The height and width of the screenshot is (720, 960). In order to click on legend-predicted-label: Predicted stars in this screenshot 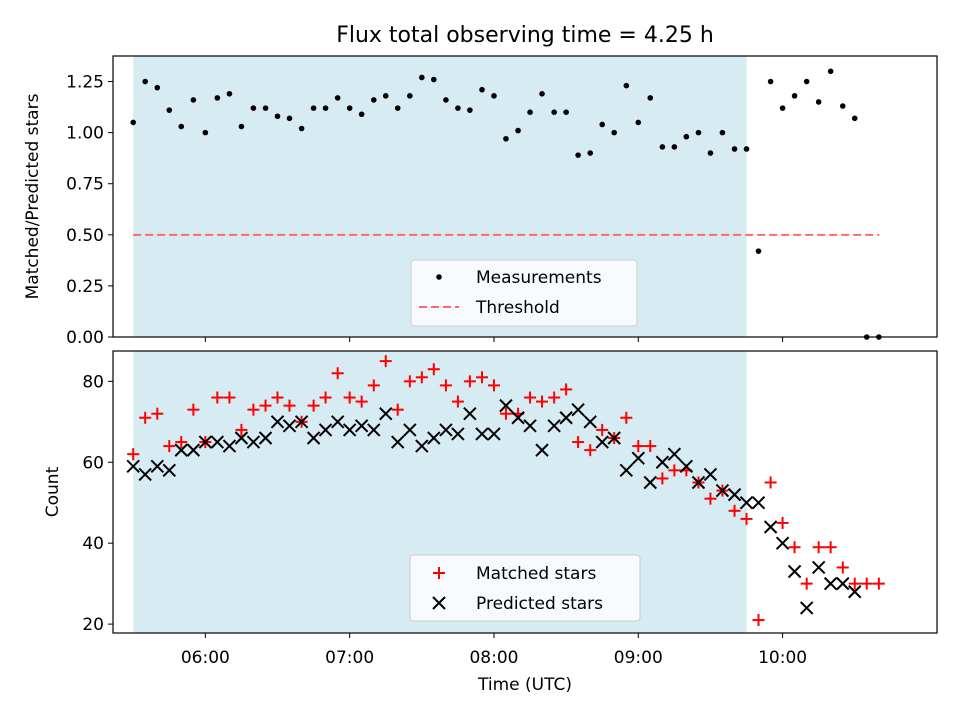, I will do `click(539, 604)`.